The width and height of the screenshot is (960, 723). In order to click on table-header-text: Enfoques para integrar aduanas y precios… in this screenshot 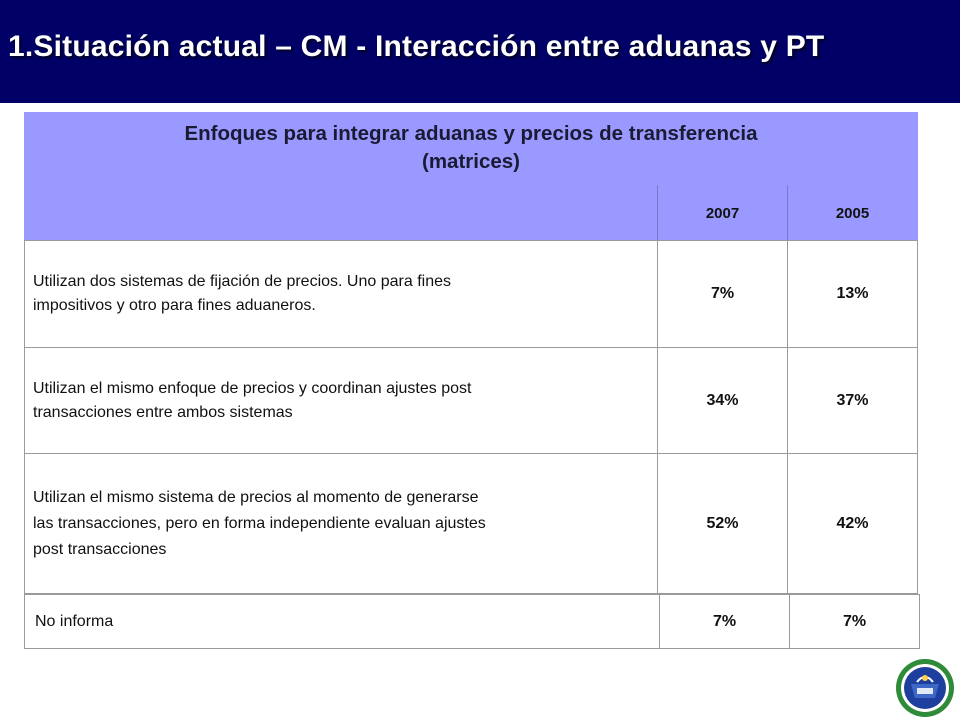, I will do `click(471, 148)`.